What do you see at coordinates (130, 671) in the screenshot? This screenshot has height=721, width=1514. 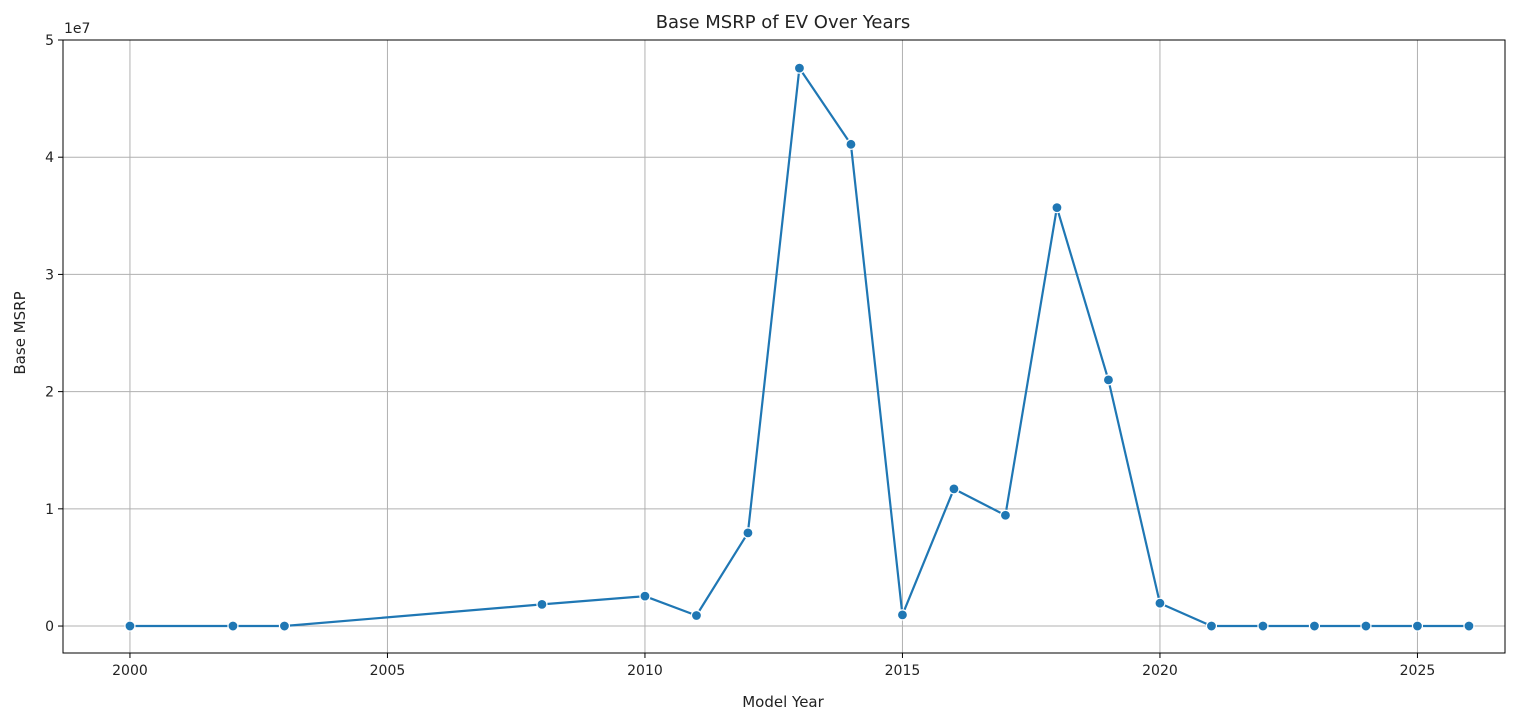 I see `x-tick-label: 2000` at bounding box center [130, 671].